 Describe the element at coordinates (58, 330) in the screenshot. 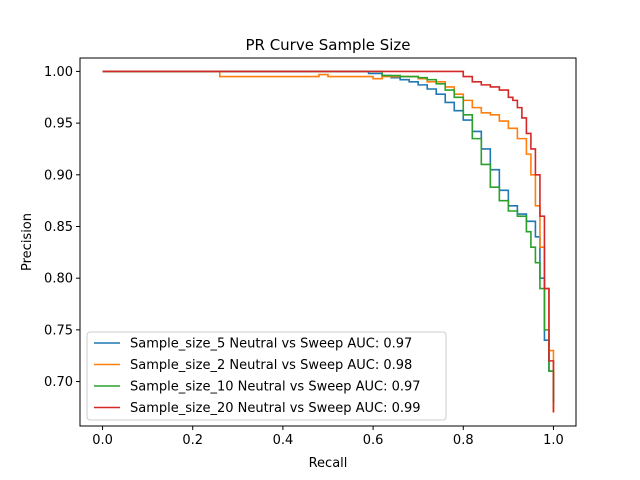

I see `y-tick-label: 0.75` at that location.